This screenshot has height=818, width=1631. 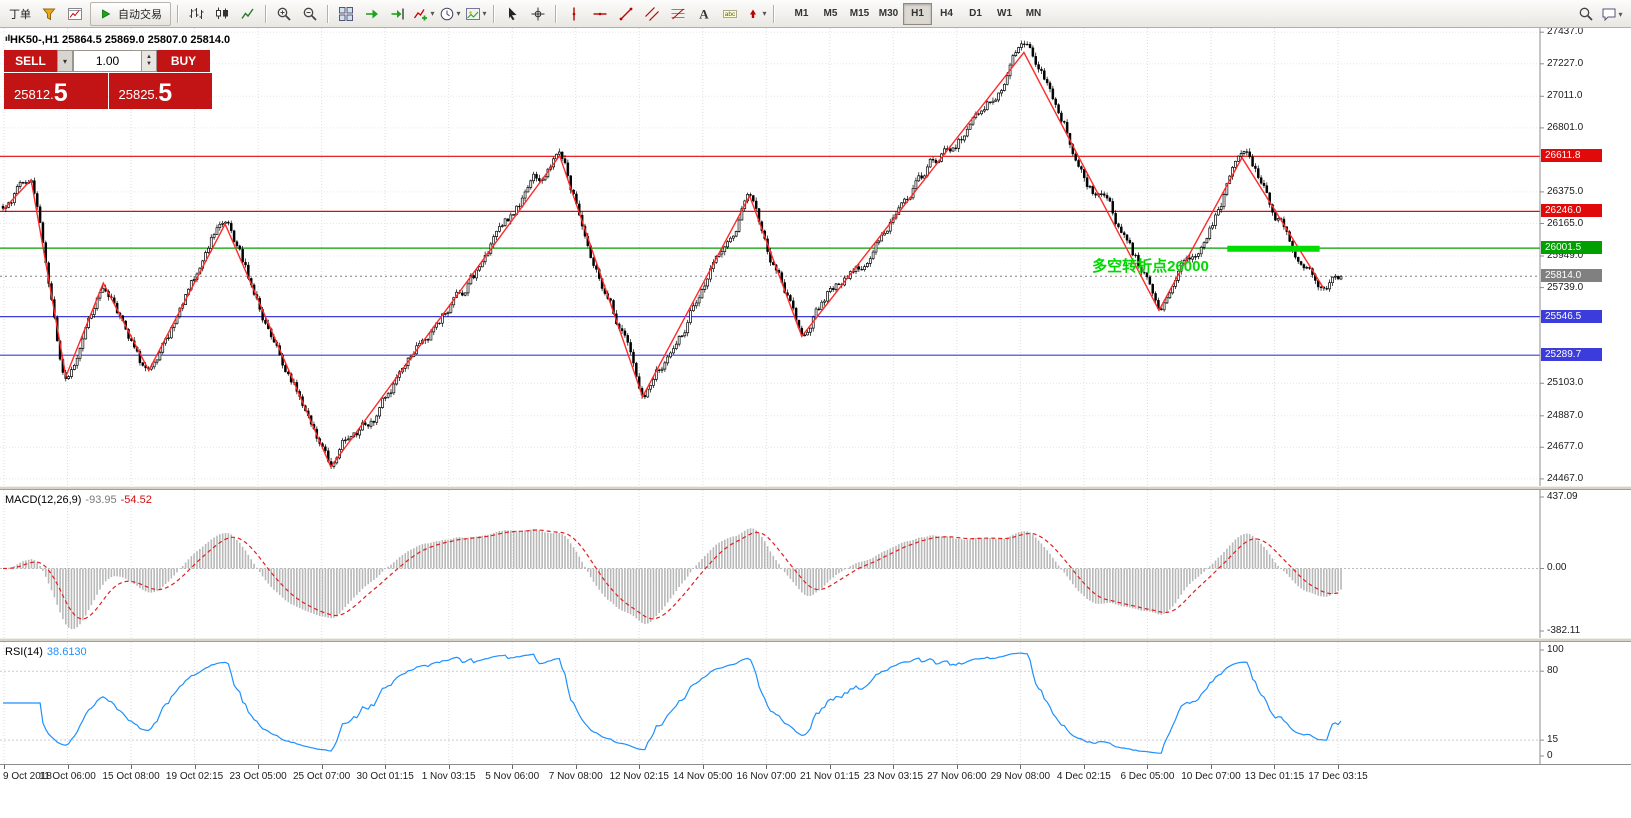 I want to click on macd-value: -93.95, so click(x=101, y=500).